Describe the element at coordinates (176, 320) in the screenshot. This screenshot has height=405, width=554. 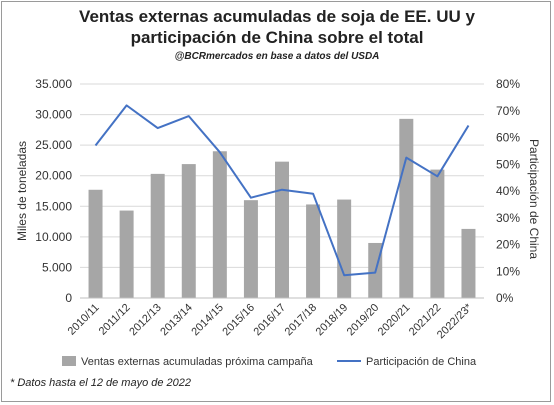
I see `x-tick-label: 2013/14` at that location.